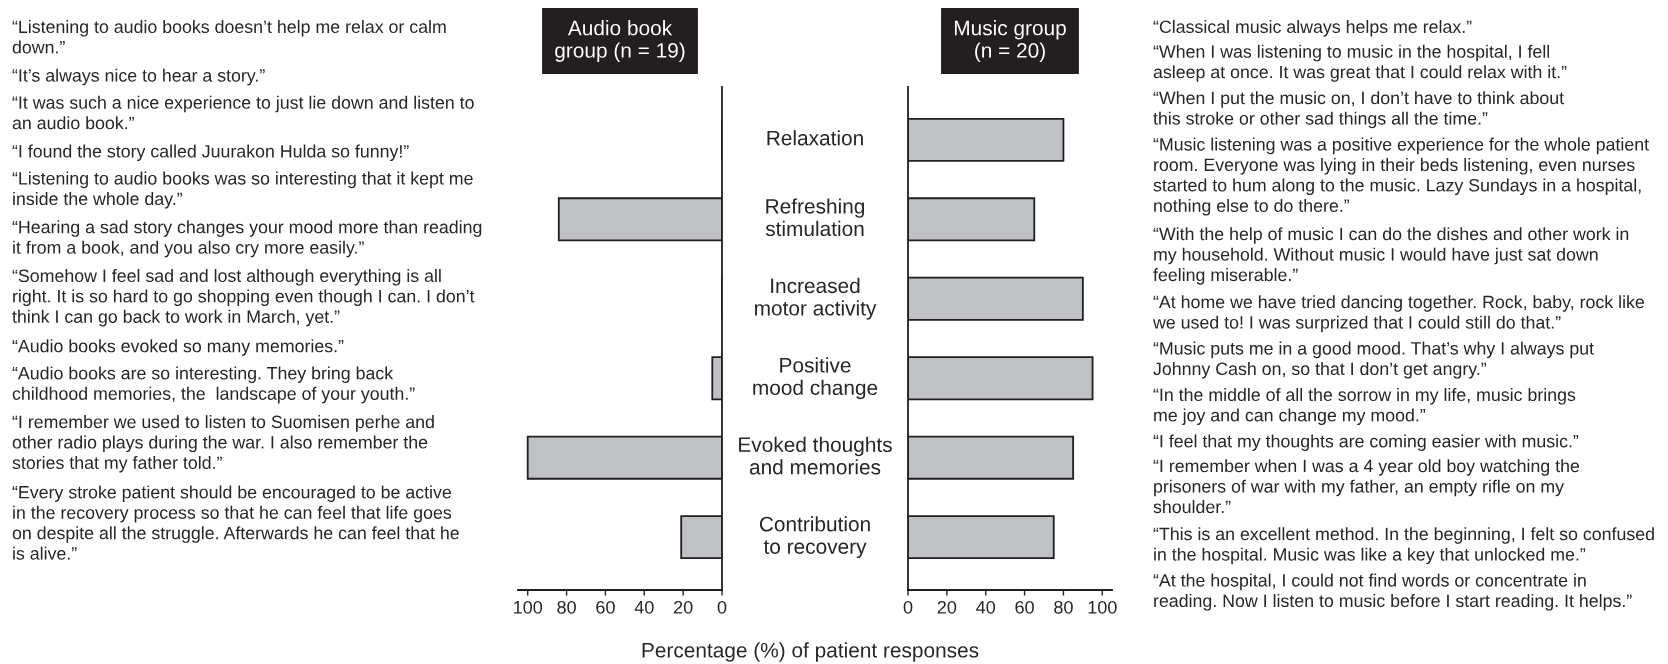 This screenshot has height=664, width=1668. I want to click on x-axis-title: Percentage (%) of patient responses, so click(810, 652).